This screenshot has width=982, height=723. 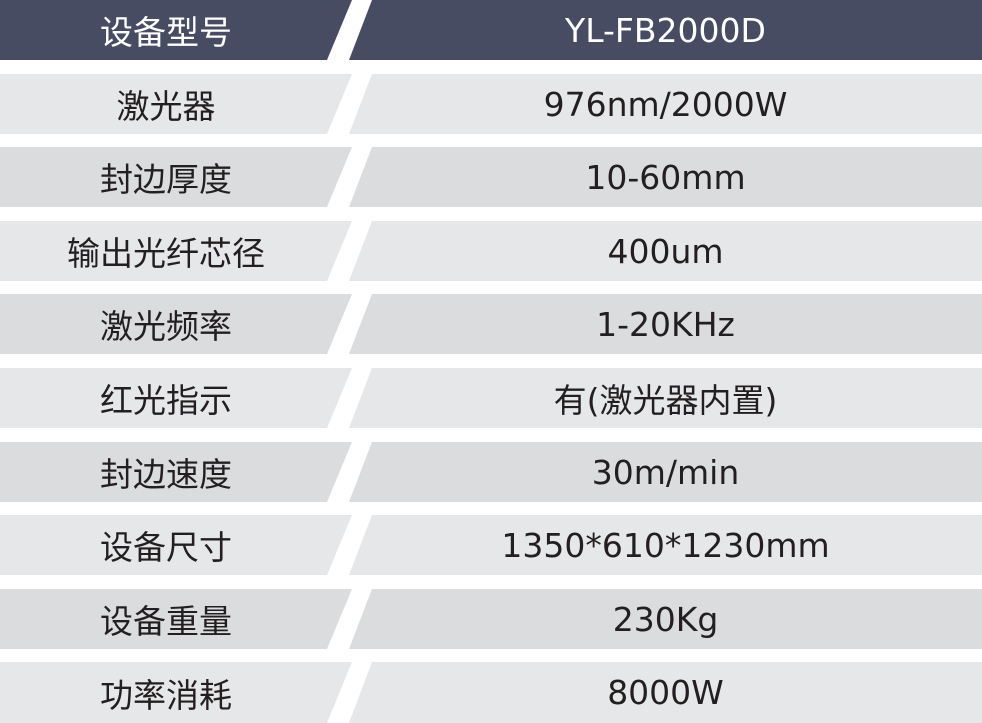 I want to click on spec-label: 设备型号, so click(x=166, y=32).